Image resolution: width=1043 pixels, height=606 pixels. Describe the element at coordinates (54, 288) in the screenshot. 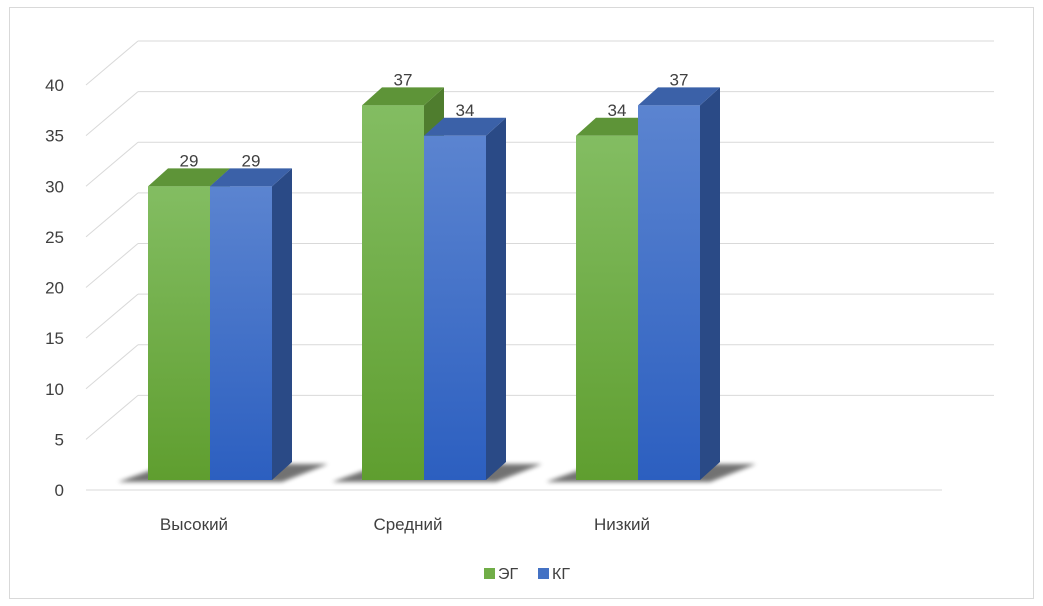

I see `y-tick-label: 20` at that location.